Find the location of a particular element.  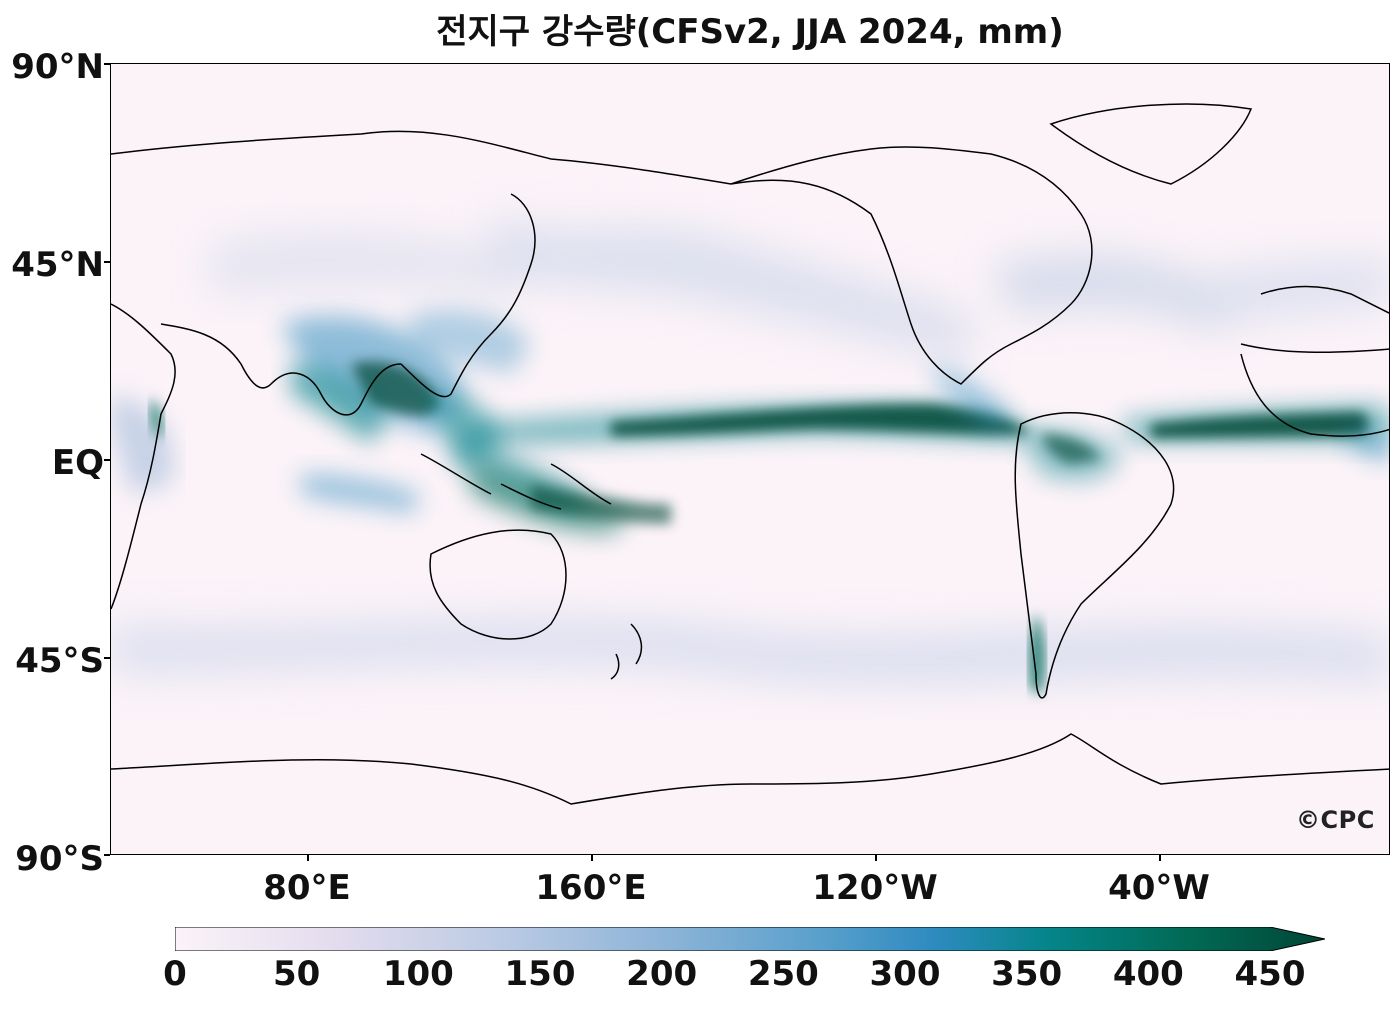

latitude-tick-45s is located at coordinates (107, 658).